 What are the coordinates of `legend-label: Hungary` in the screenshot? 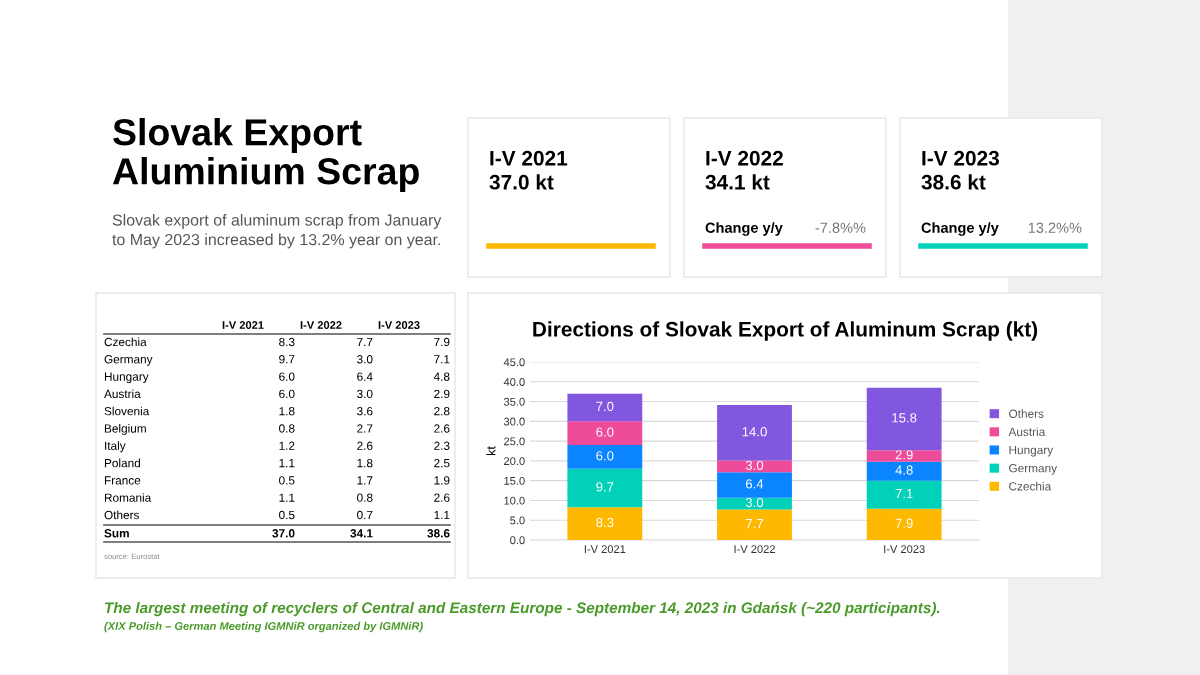 It's located at (1031, 451).